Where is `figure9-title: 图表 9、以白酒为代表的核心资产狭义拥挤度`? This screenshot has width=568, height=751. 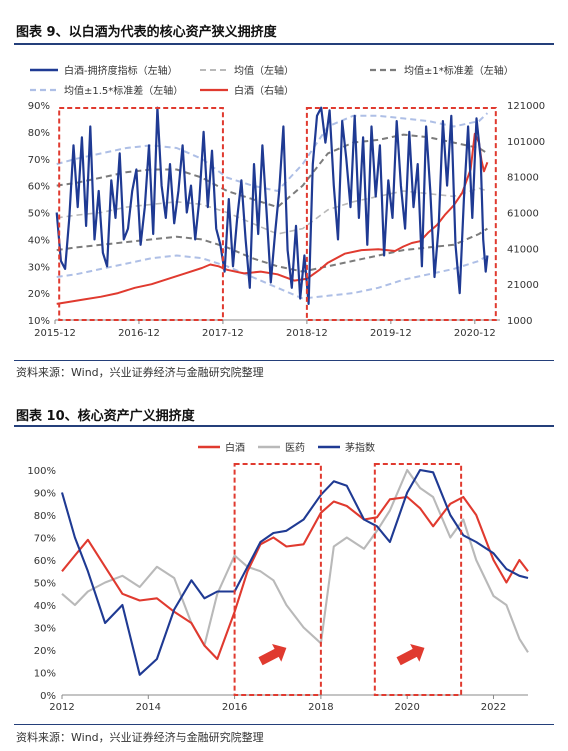
figure9-title: 图表 9、以白酒为代表的核心资产狭义拥挤度 is located at coordinates (146, 30).